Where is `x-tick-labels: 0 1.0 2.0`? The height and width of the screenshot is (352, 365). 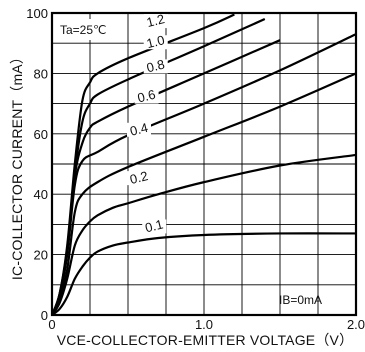 x-tick-labels: 0 1.0 2.0 is located at coordinates (206, 324).